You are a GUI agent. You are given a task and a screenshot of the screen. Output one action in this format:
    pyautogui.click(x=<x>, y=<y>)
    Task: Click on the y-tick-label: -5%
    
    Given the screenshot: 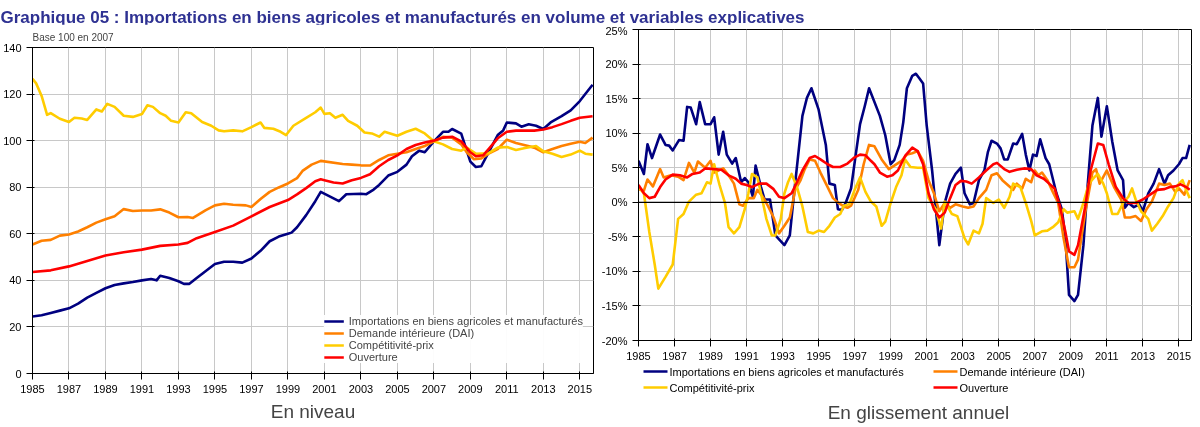 What is the action you would take?
    pyautogui.click(x=617, y=236)
    